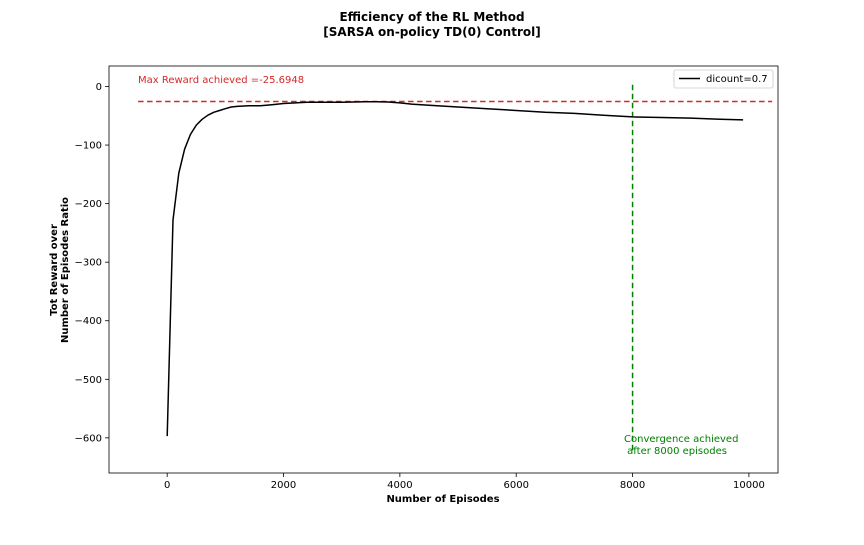  I want to click on y-tick-label: −100, so click(88, 146).